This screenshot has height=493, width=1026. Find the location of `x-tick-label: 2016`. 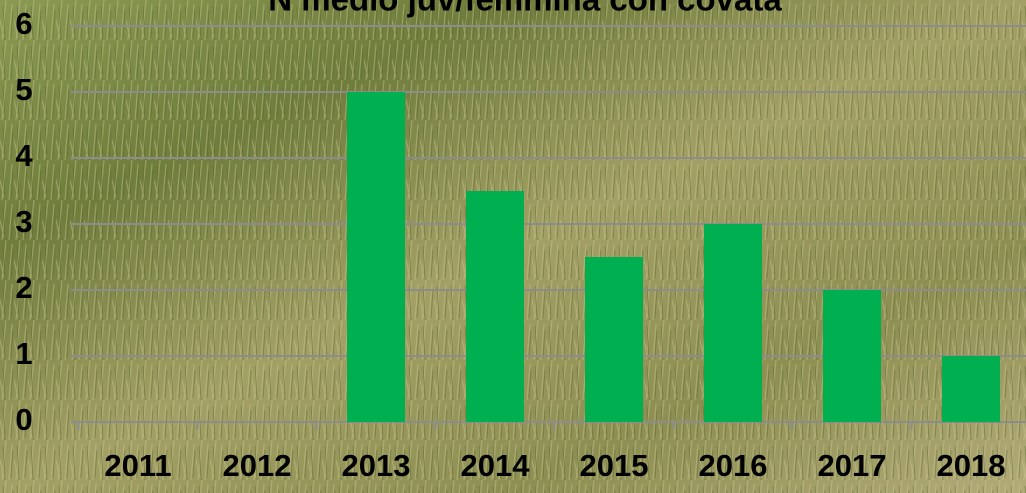

x-tick-label: 2016 is located at coordinates (733, 465).